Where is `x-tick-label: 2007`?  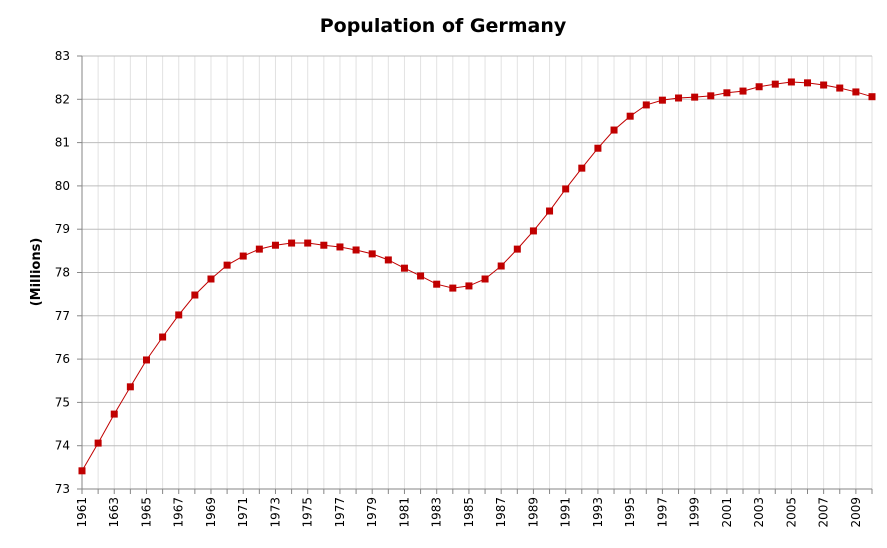
x-tick-label: 2007 is located at coordinates (824, 512).